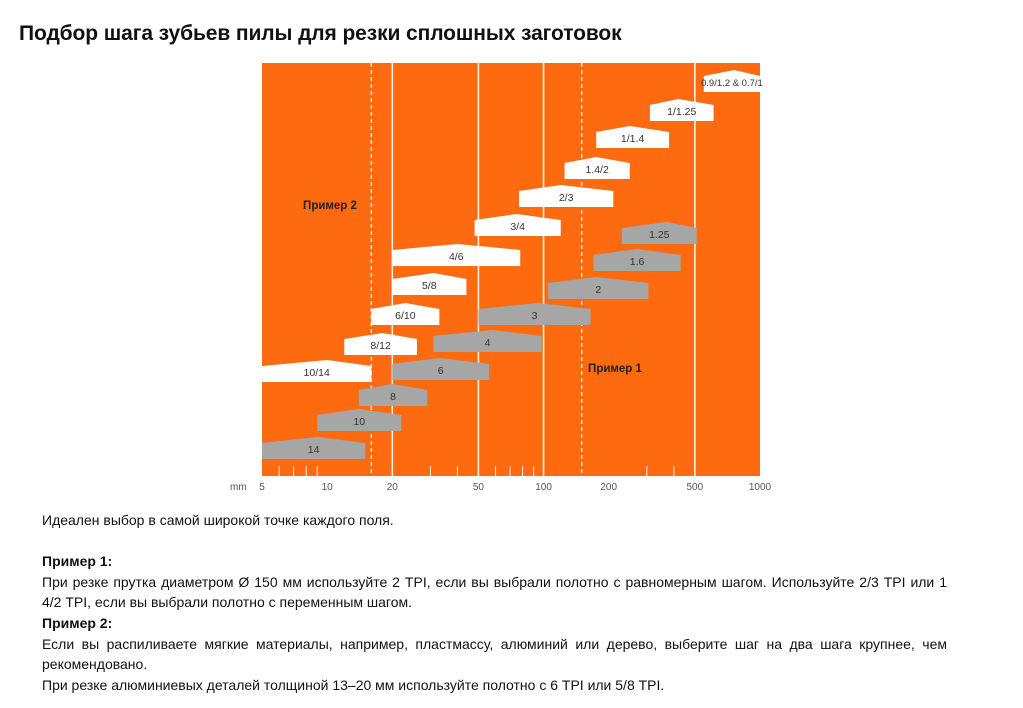 This screenshot has height=708, width=1023. I want to click on variable-band-3-label: 1.4/2, so click(597, 170).